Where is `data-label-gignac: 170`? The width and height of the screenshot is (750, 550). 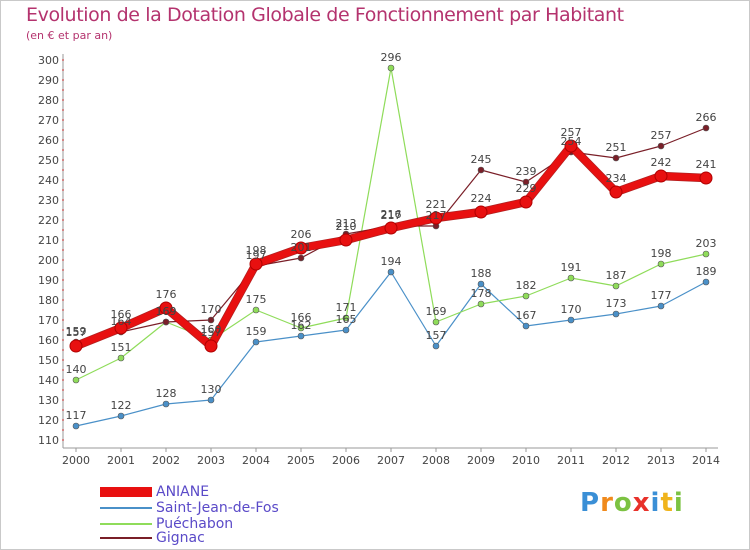 data-label-gignac: 170 is located at coordinates (211, 309).